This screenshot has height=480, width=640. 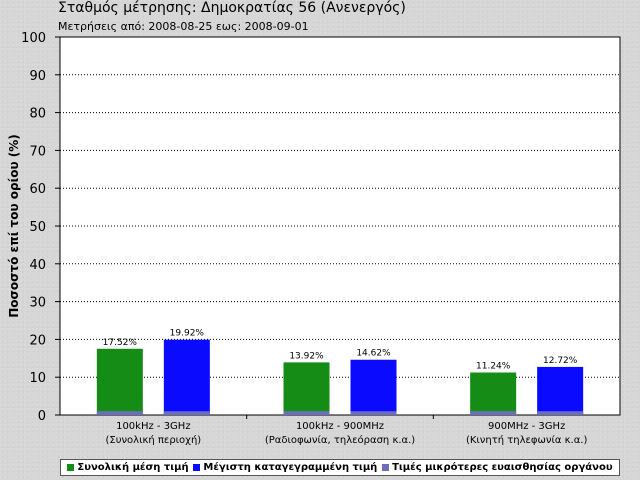 What do you see at coordinates (306, 356) in the screenshot?
I see `data-label: 13.92%` at bounding box center [306, 356].